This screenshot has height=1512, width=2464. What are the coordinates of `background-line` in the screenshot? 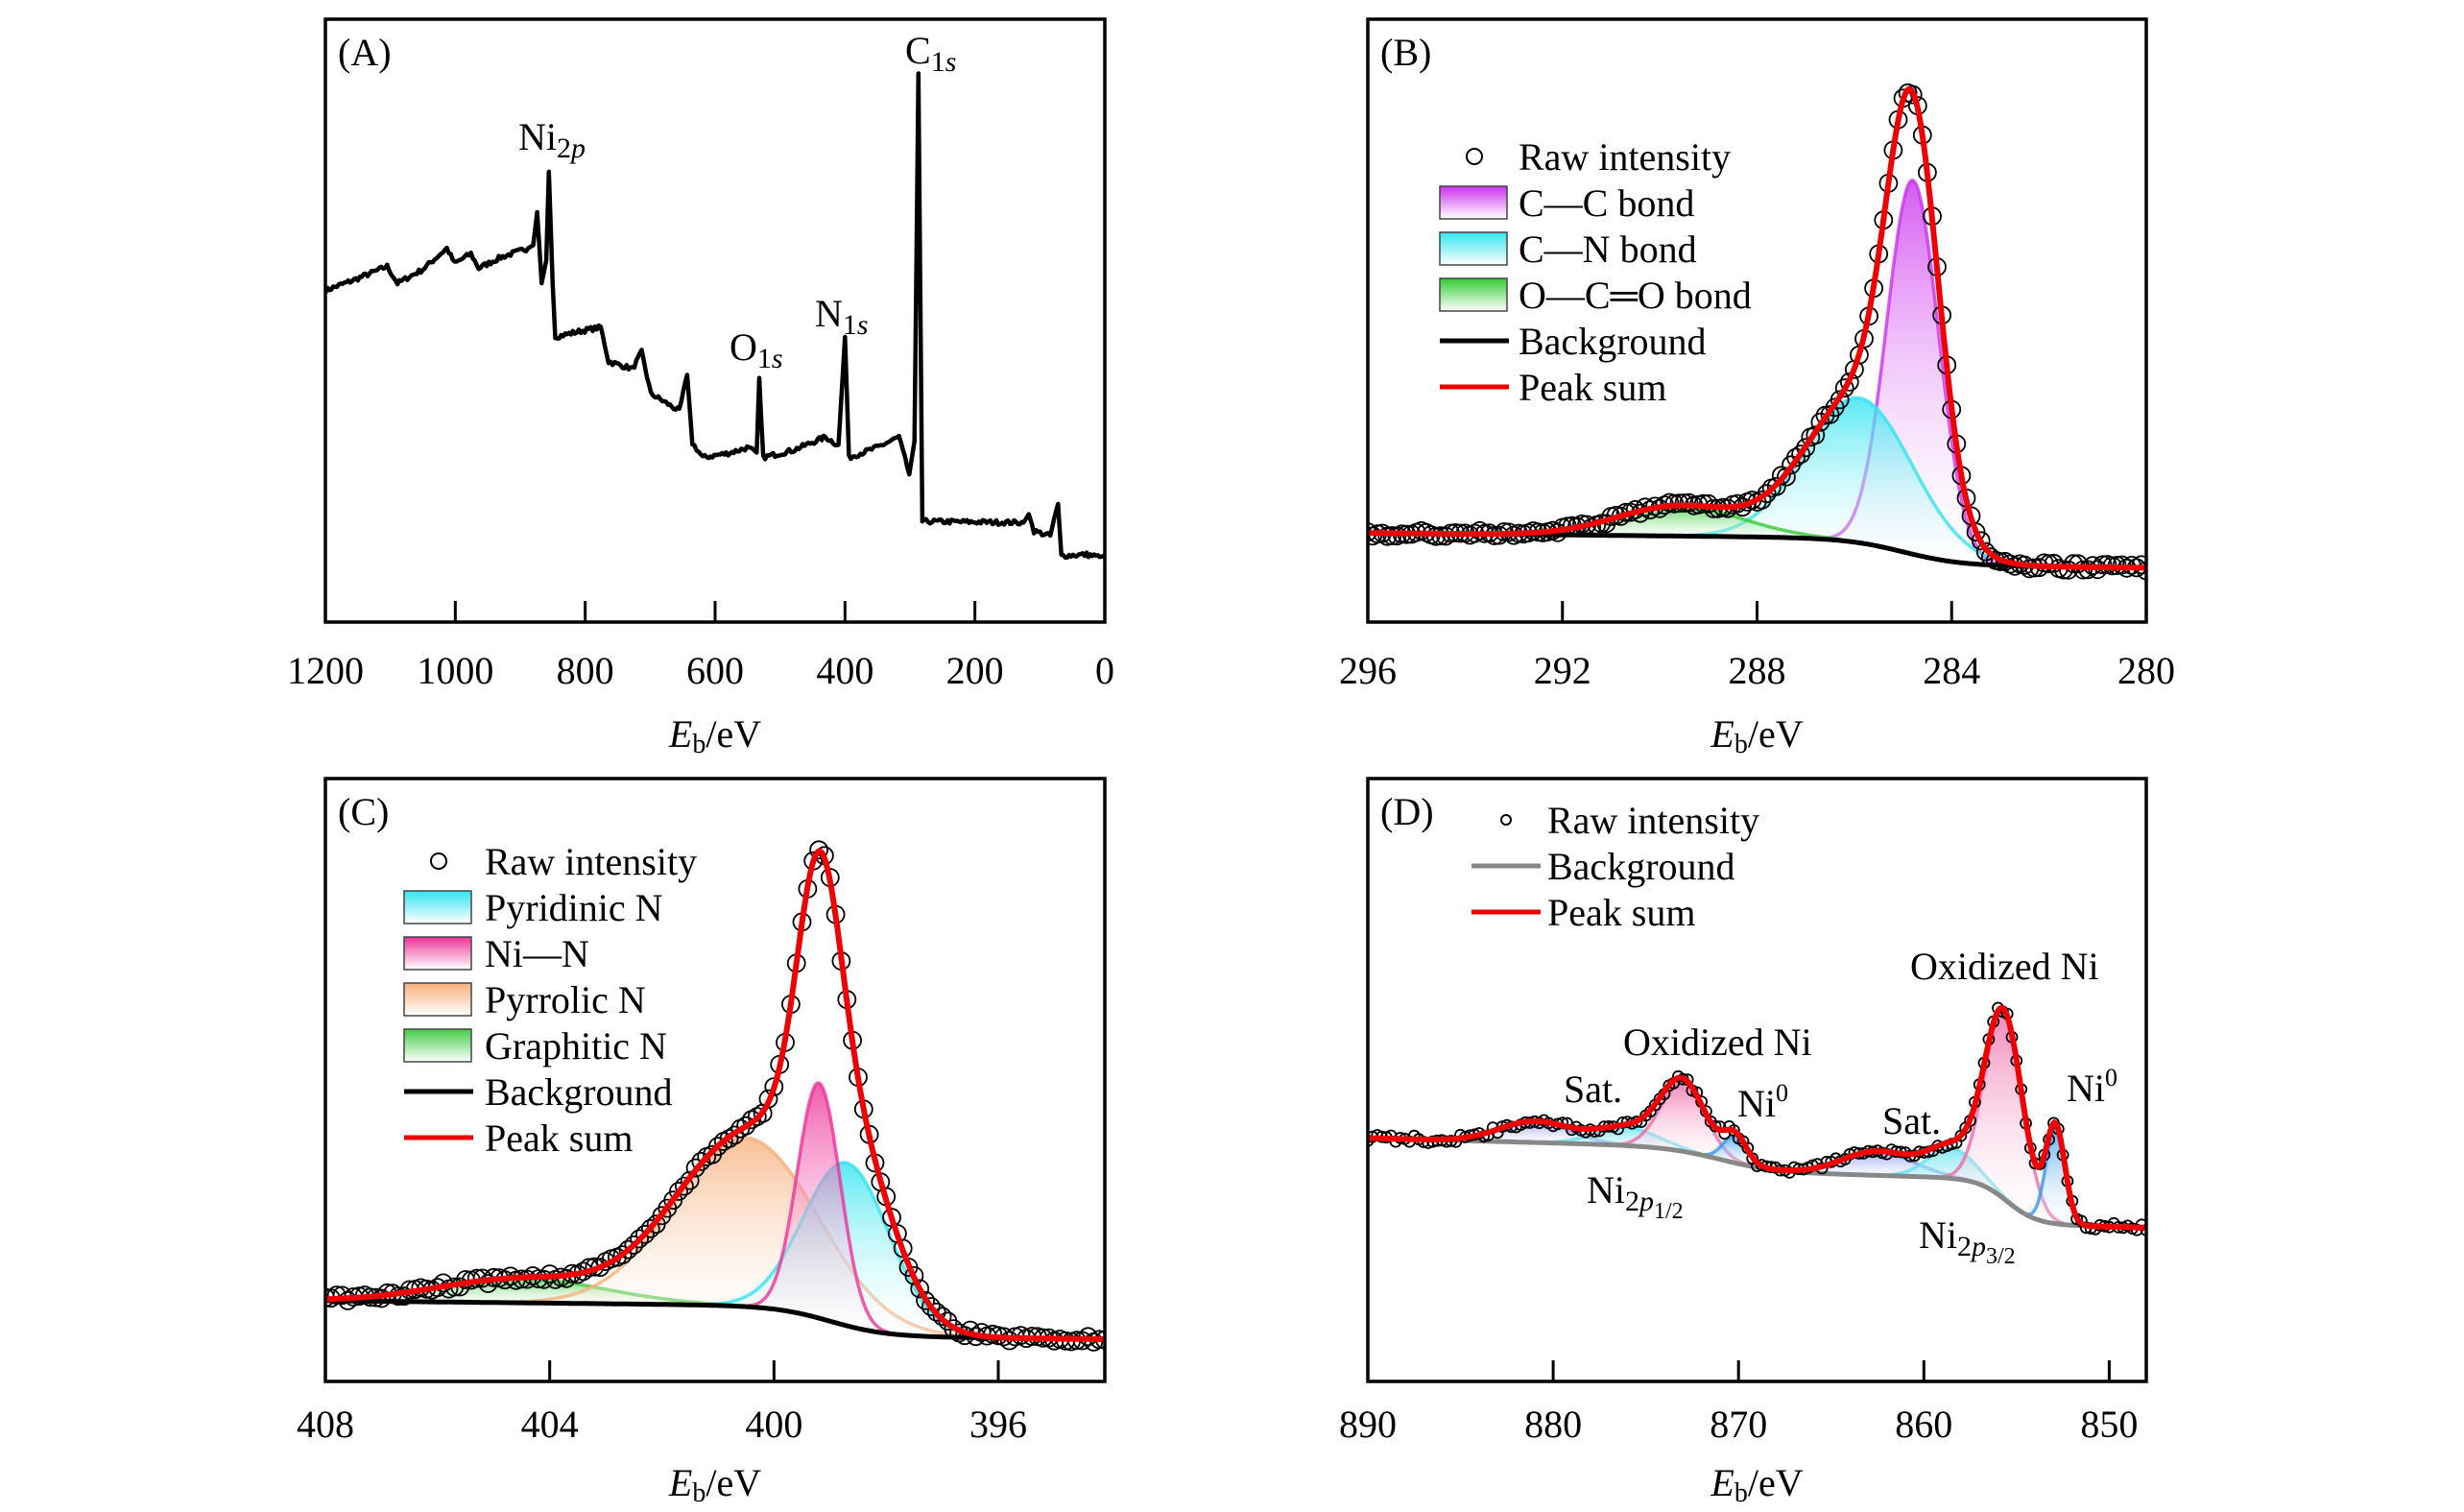 It's located at (715, 1320).